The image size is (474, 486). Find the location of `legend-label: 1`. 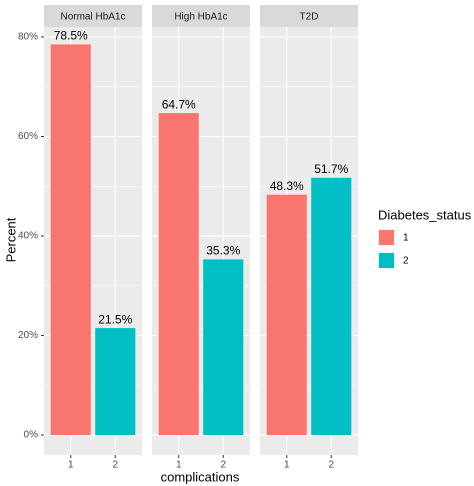

legend-label: 1 is located at coordinates (406, 238).